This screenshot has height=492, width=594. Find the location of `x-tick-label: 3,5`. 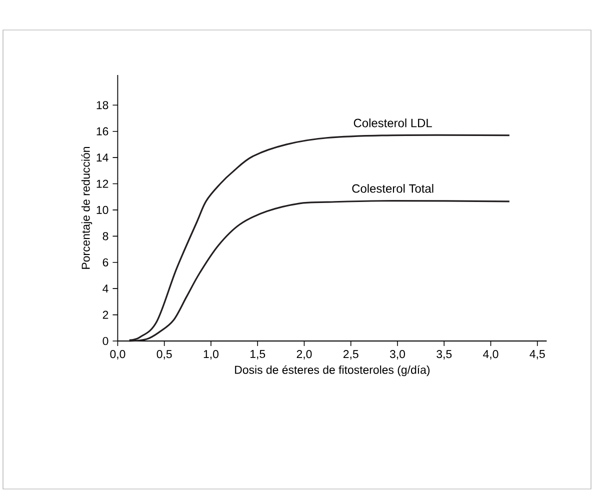

x-tick-label: 3,5 is located at coordinates (444, 355).